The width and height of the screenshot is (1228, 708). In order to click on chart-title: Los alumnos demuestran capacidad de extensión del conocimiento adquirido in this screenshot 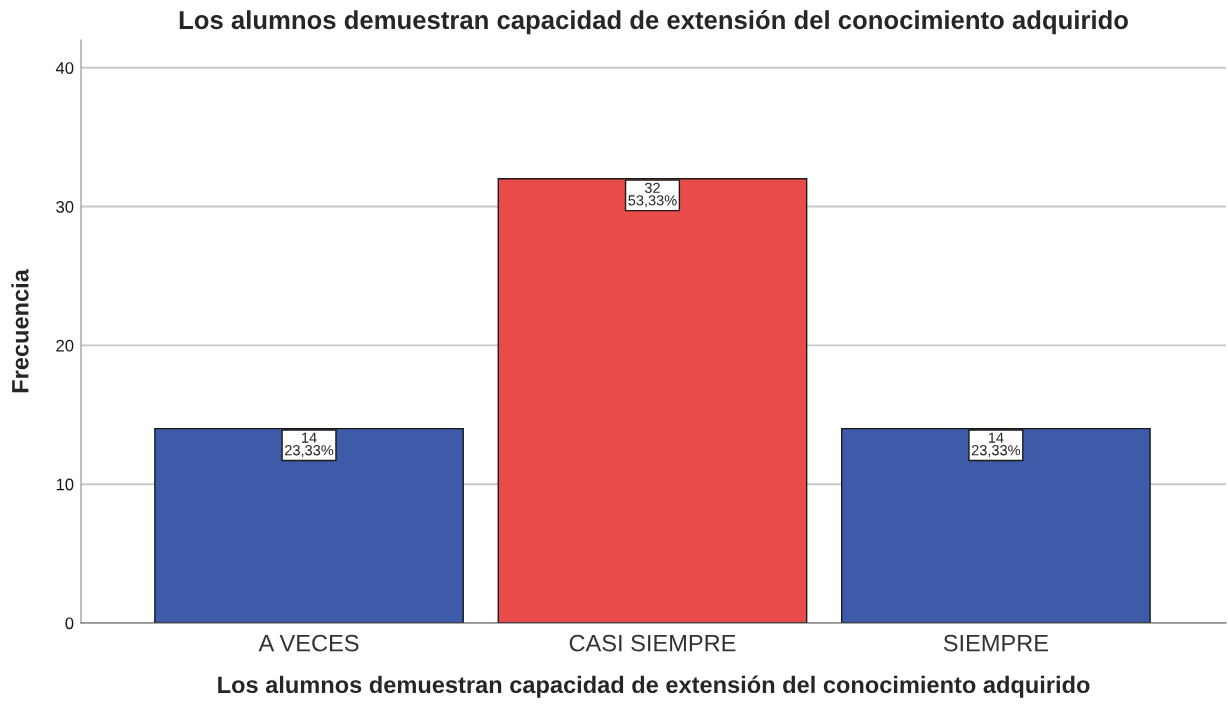, I will do `click(653, 22)`.